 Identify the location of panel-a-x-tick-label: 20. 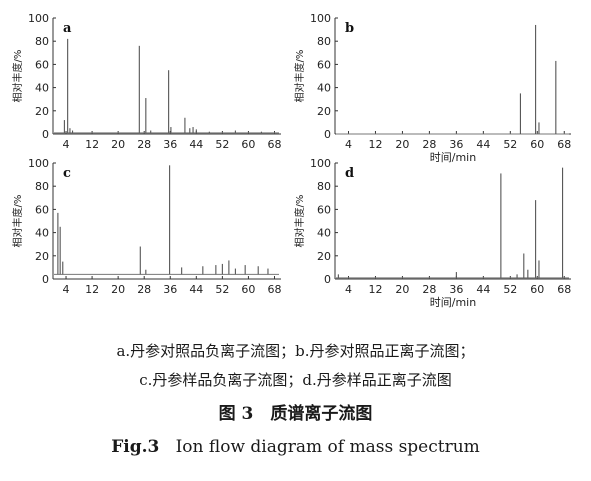
(118, 144).